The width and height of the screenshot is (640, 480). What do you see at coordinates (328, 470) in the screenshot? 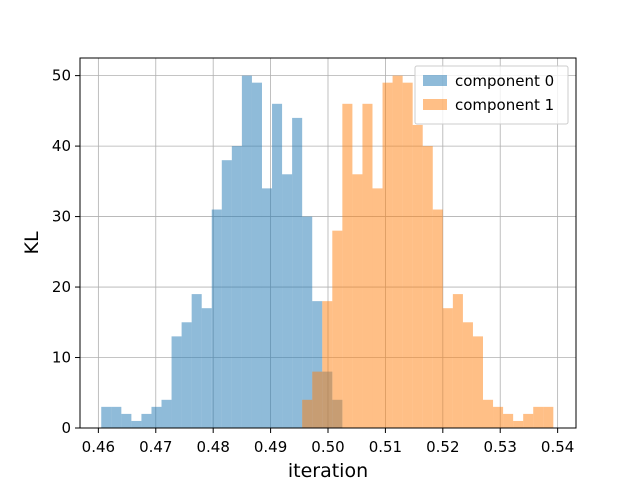
I see `x-axis-label: iteration` at bounding box center [328, 470].